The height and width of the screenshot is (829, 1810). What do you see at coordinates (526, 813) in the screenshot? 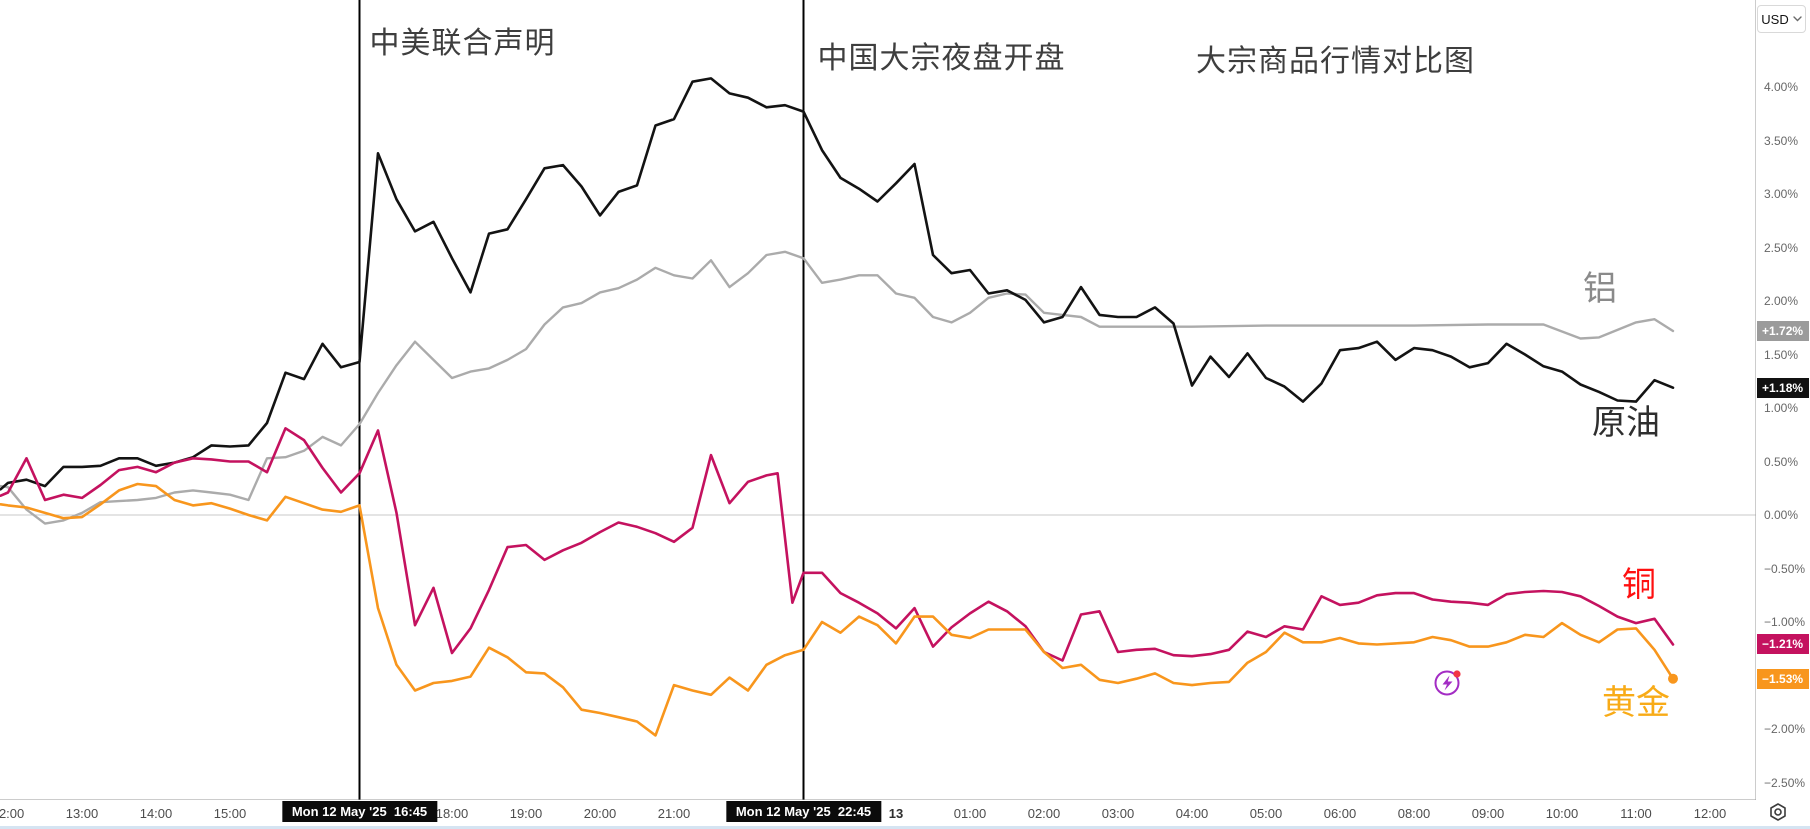
I see `time-axis-label: 19:00` at bounding box center [526, 813].